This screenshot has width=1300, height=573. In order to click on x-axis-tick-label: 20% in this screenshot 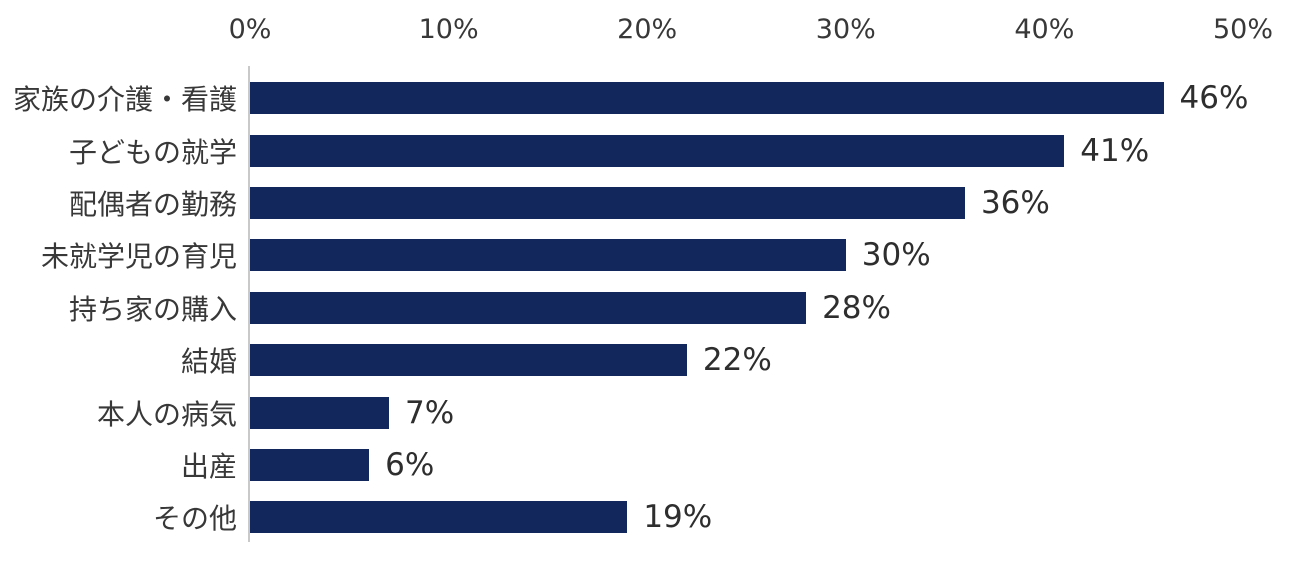, I will do `click(647, 29)`.